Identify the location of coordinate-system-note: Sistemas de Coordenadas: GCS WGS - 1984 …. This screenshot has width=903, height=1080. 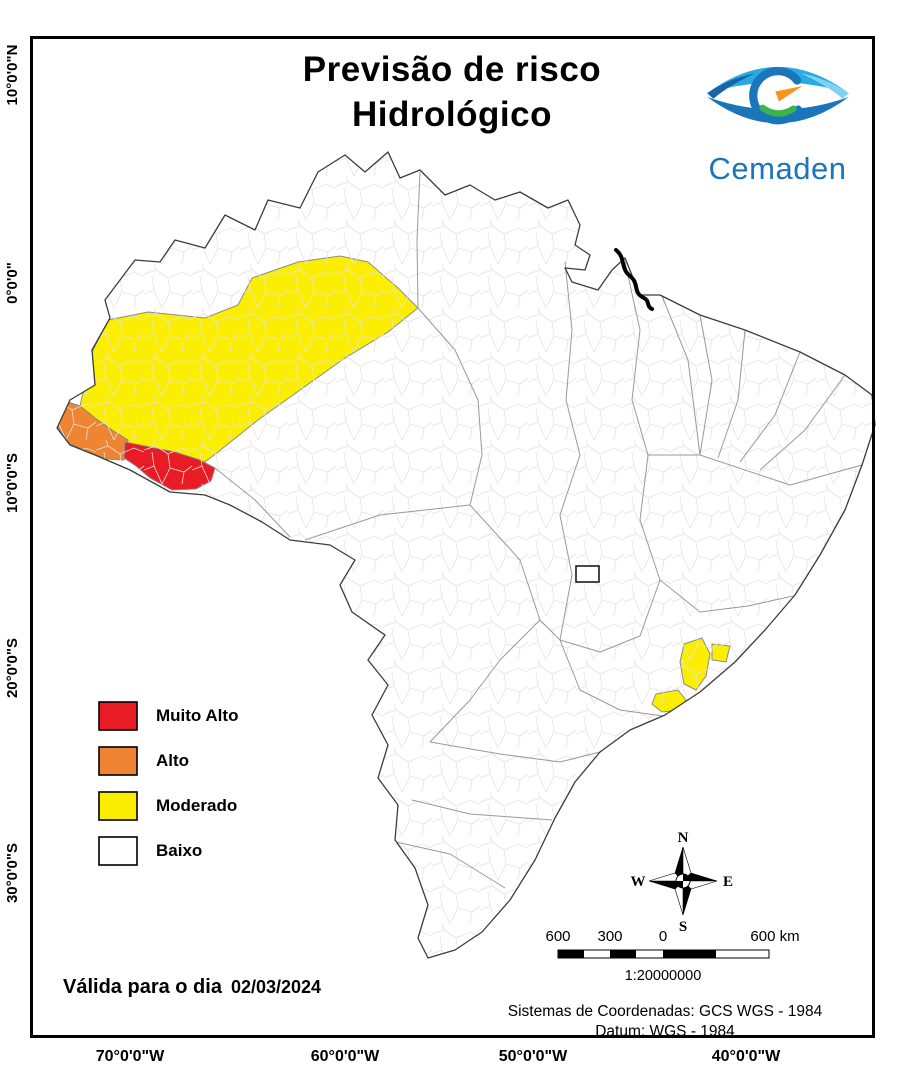
(665, 1022).